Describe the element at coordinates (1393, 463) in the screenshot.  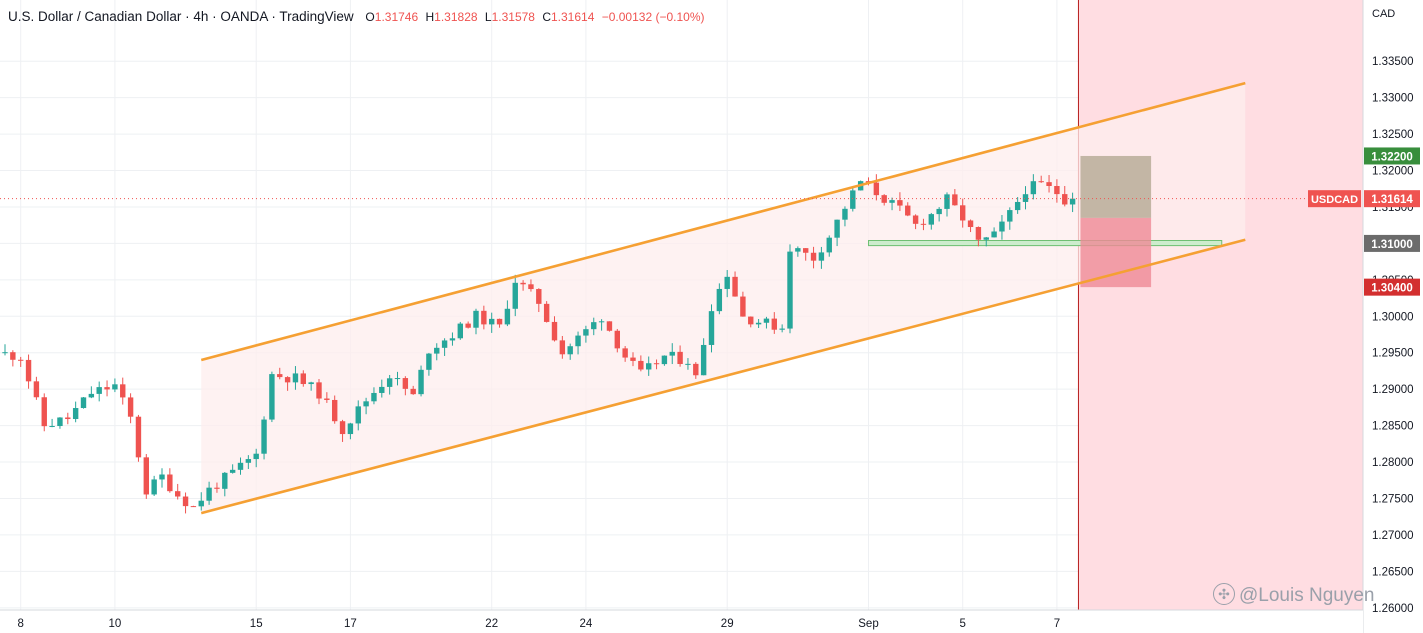
I see `price-tick-label: 1.28000` at that location.